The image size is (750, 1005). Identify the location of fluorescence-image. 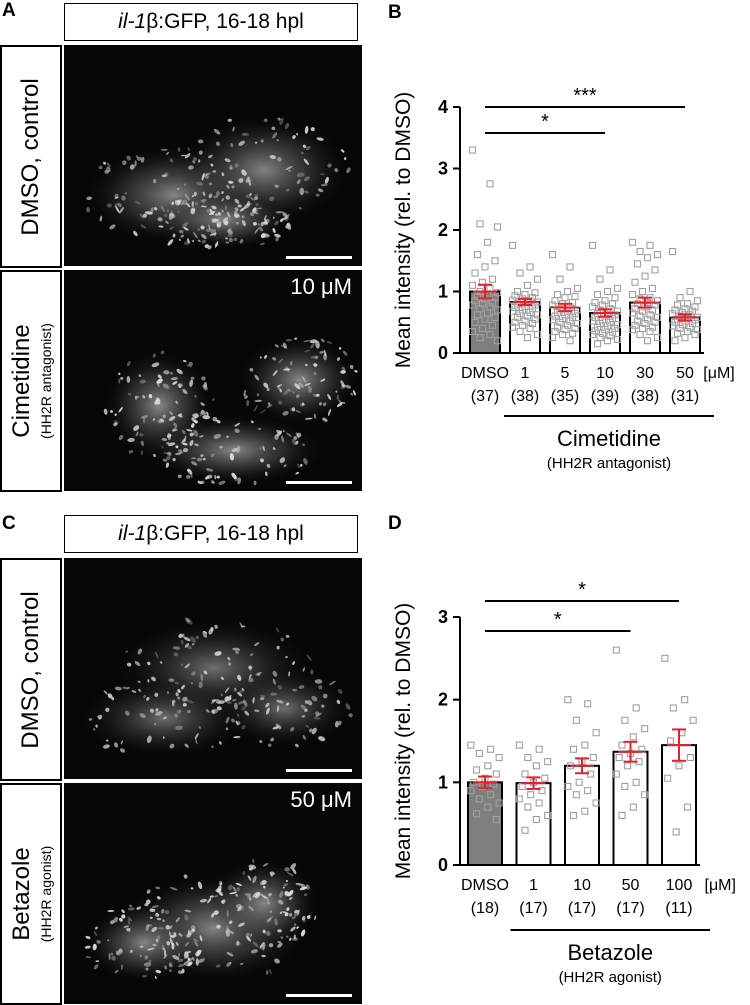
(216, 687).